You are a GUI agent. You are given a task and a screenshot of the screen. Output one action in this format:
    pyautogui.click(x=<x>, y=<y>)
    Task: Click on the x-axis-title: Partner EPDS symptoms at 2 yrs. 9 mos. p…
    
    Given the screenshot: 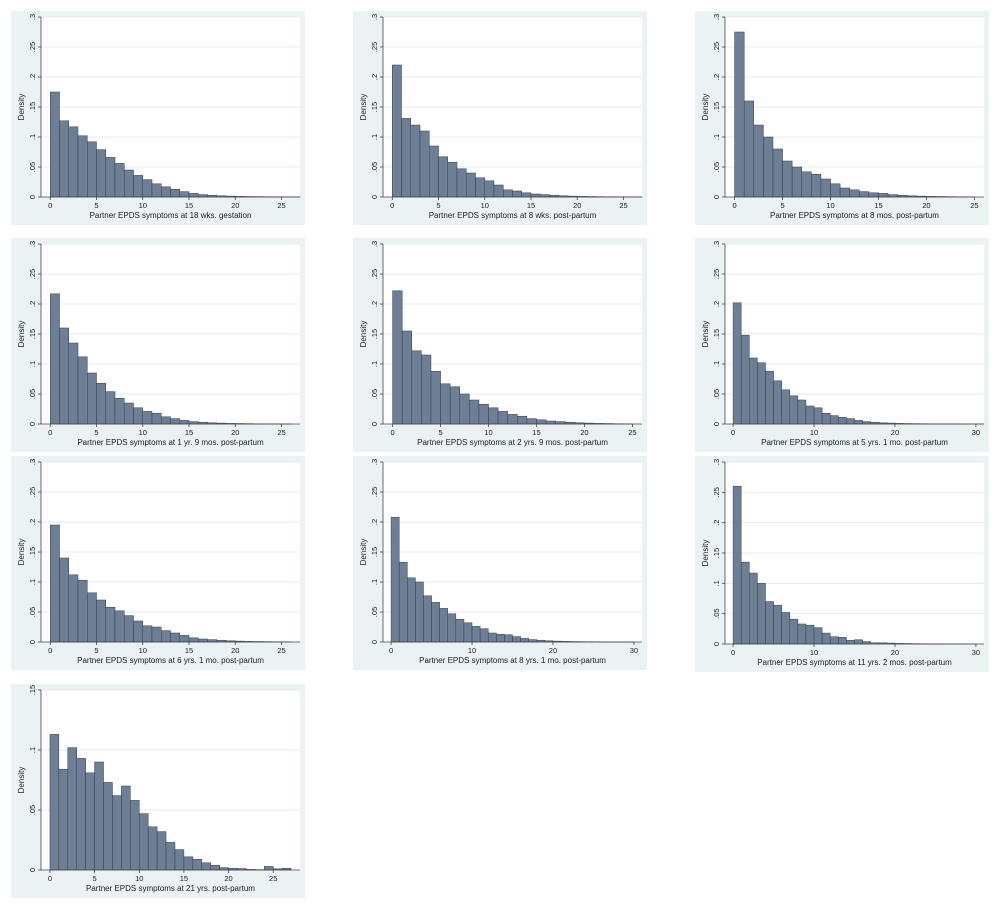 What is the action you would take?
    pyautogui.click(x=512, y=442)
    